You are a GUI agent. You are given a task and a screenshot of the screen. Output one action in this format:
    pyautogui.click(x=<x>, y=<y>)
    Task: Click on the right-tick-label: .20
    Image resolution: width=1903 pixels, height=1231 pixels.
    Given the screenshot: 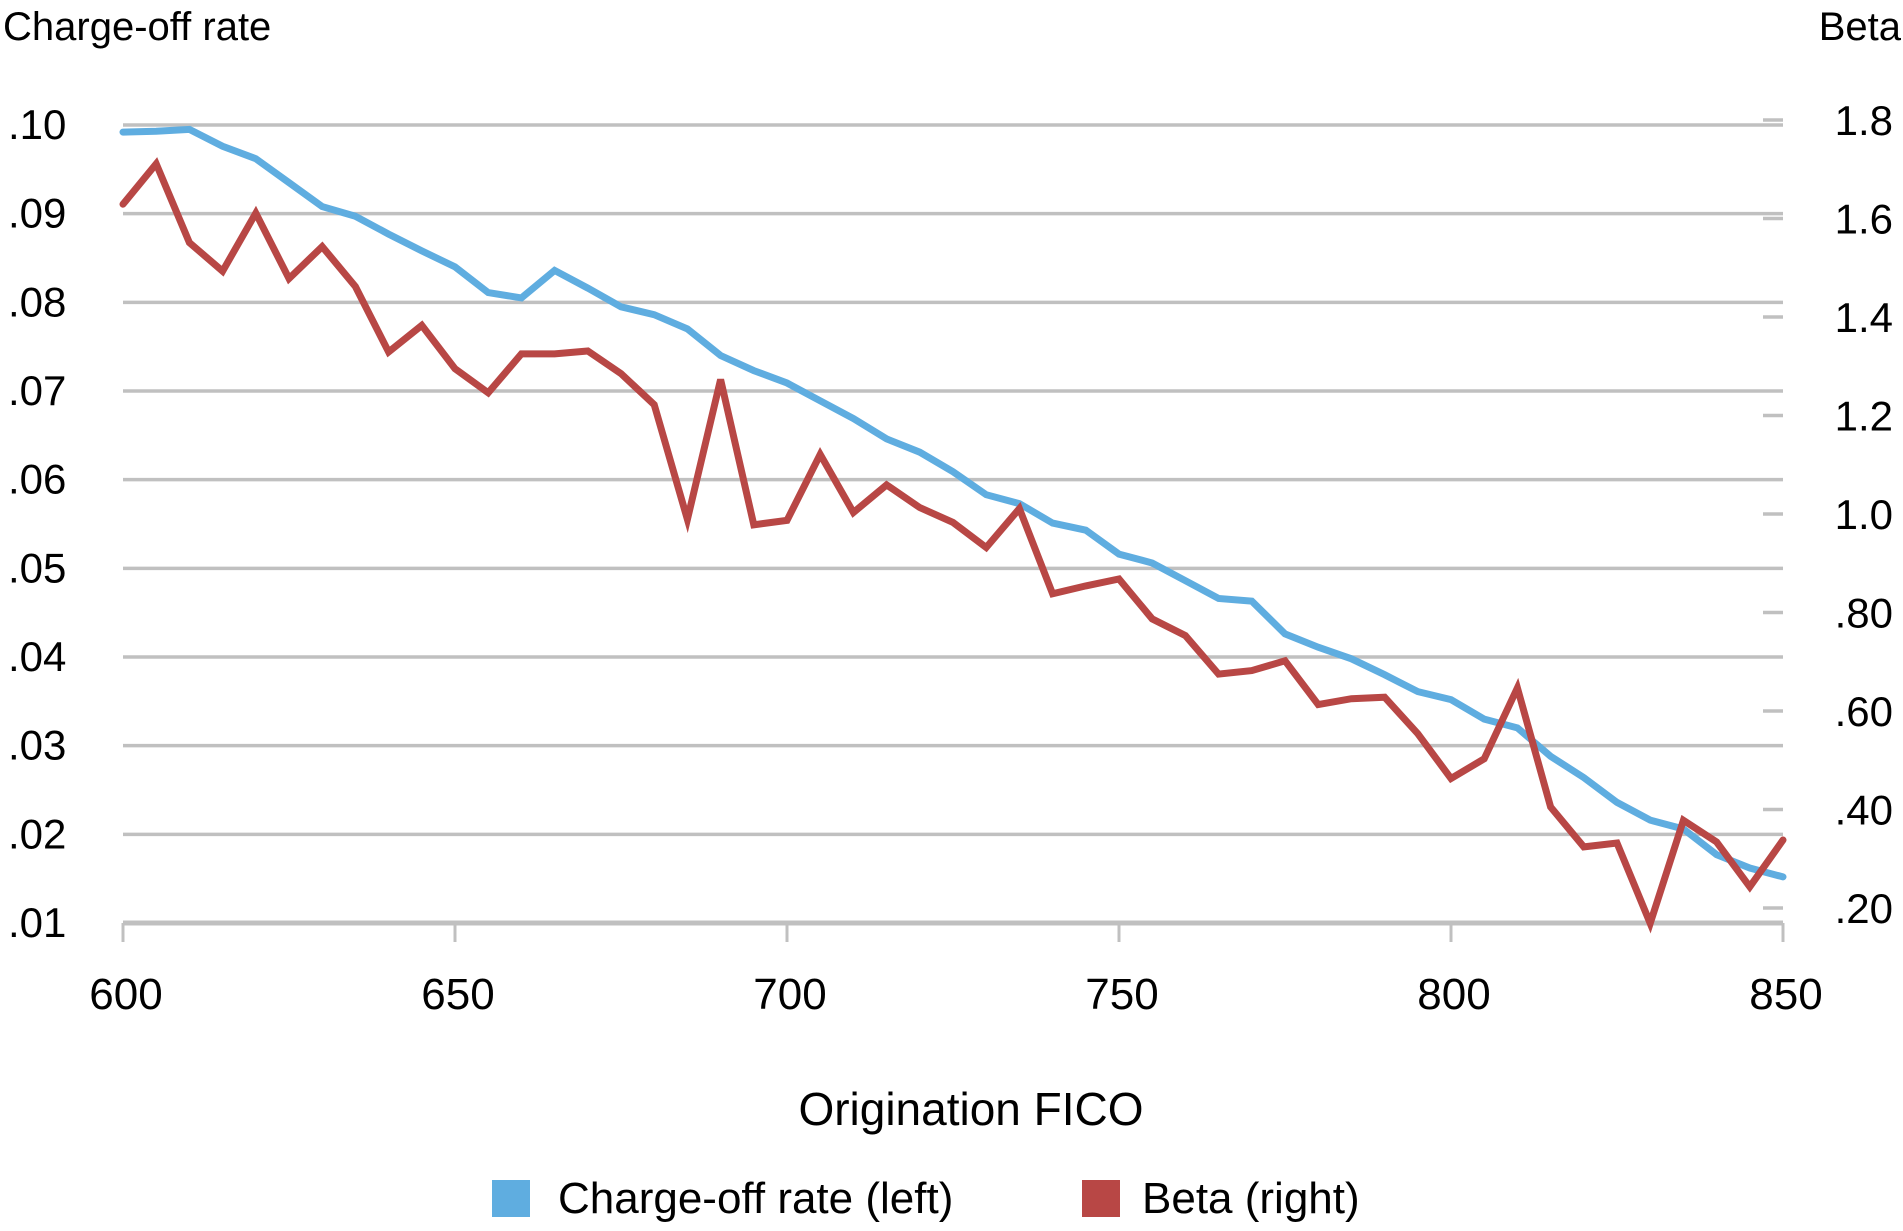 What is the action you would take?
    pyautogui.click(x=1864, y=908)
    